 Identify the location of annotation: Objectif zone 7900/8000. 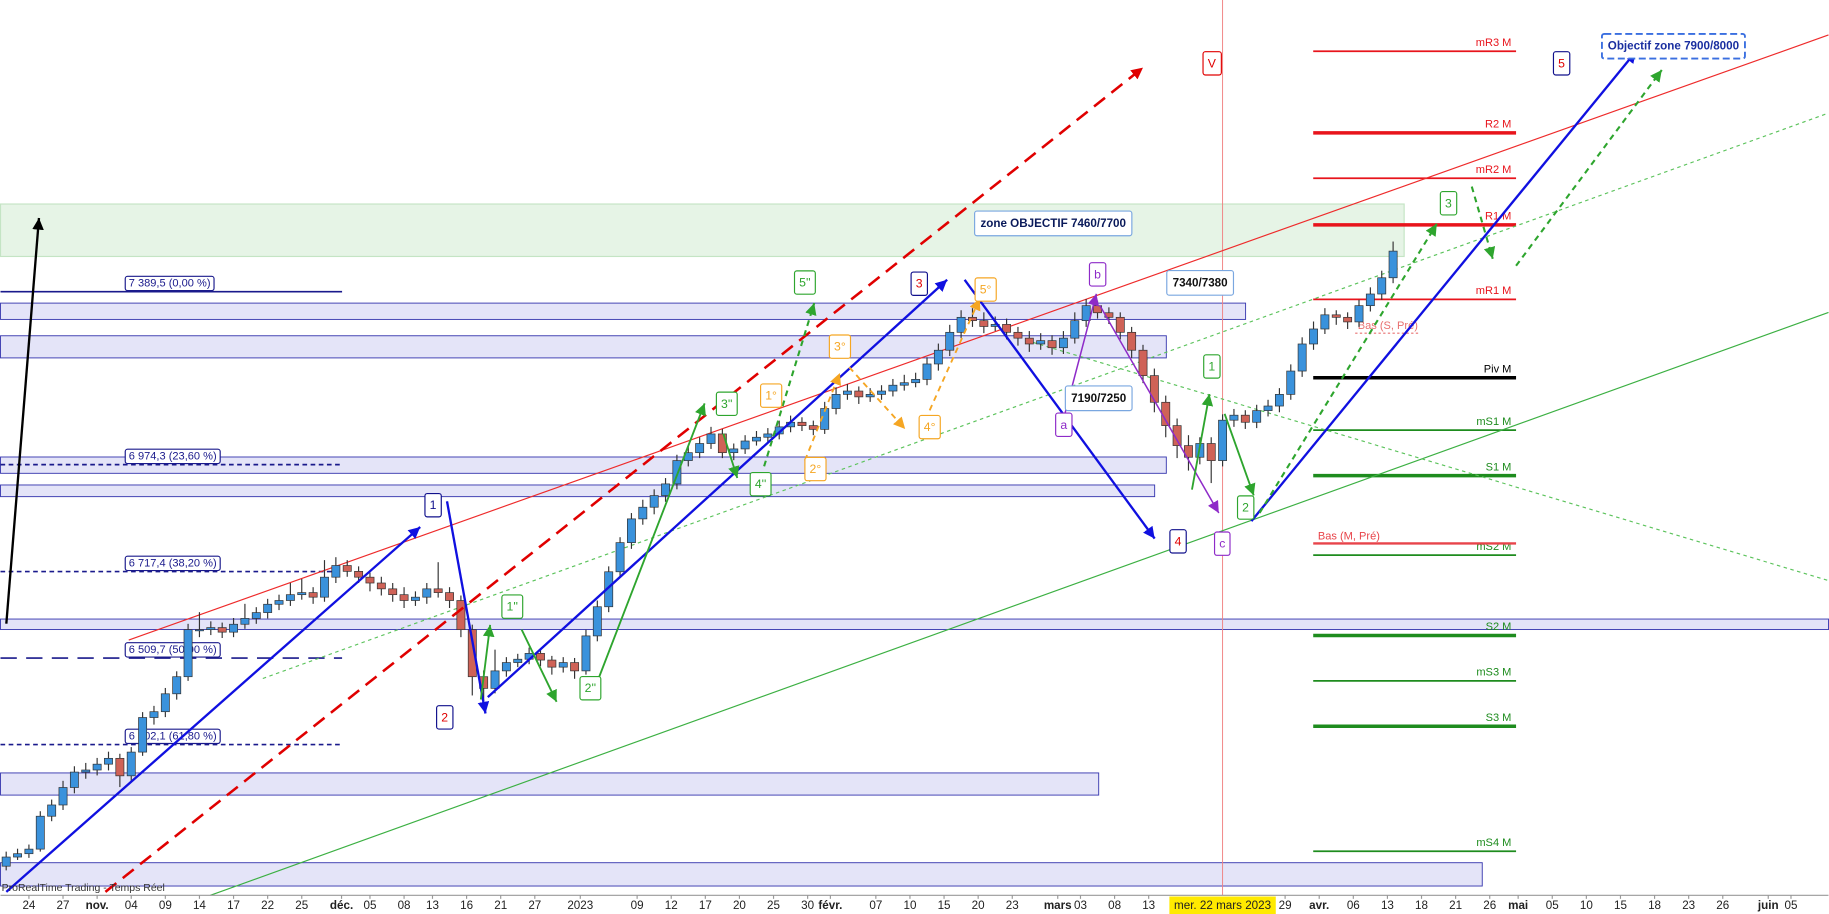
(1673, 46).